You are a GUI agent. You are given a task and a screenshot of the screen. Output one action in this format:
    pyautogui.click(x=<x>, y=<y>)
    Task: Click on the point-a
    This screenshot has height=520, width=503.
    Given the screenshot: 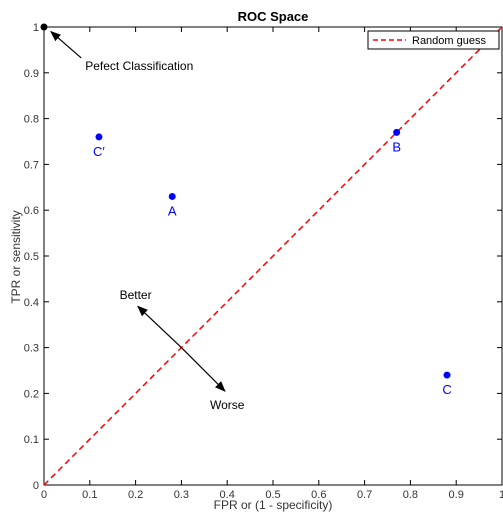 What is the action you would take?
    pyautogui.click(x=172, y=196)
    